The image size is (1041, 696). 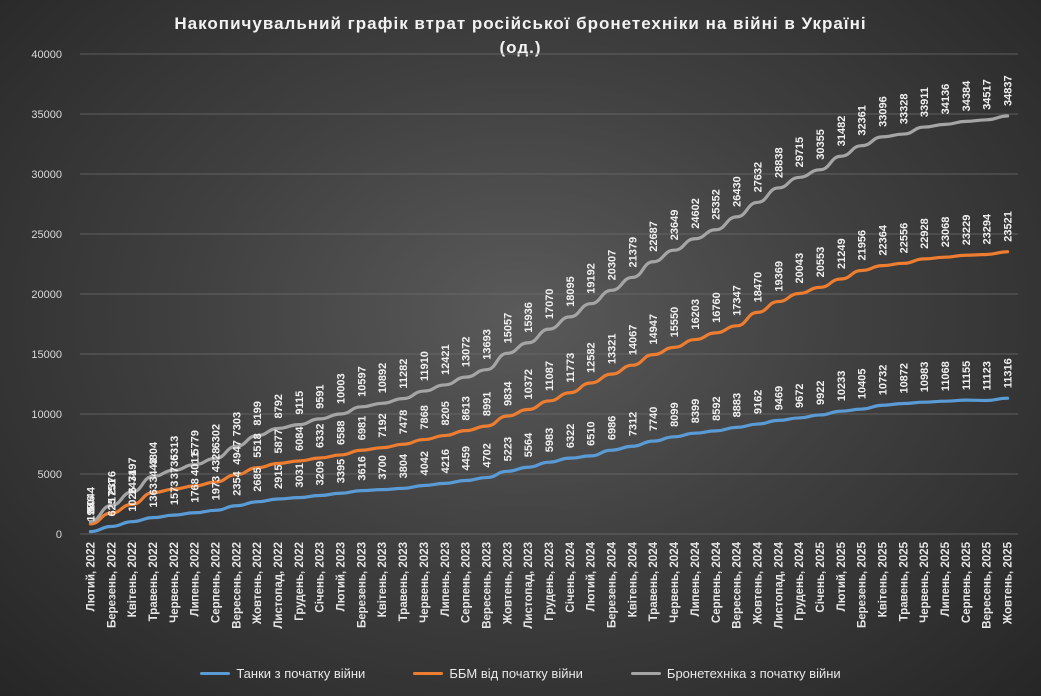 What do you see at coordinates (282, 673) in the screenshot?
I see `legend-item-tanks: Танки з початку війни` at bounding box center [282, 673].